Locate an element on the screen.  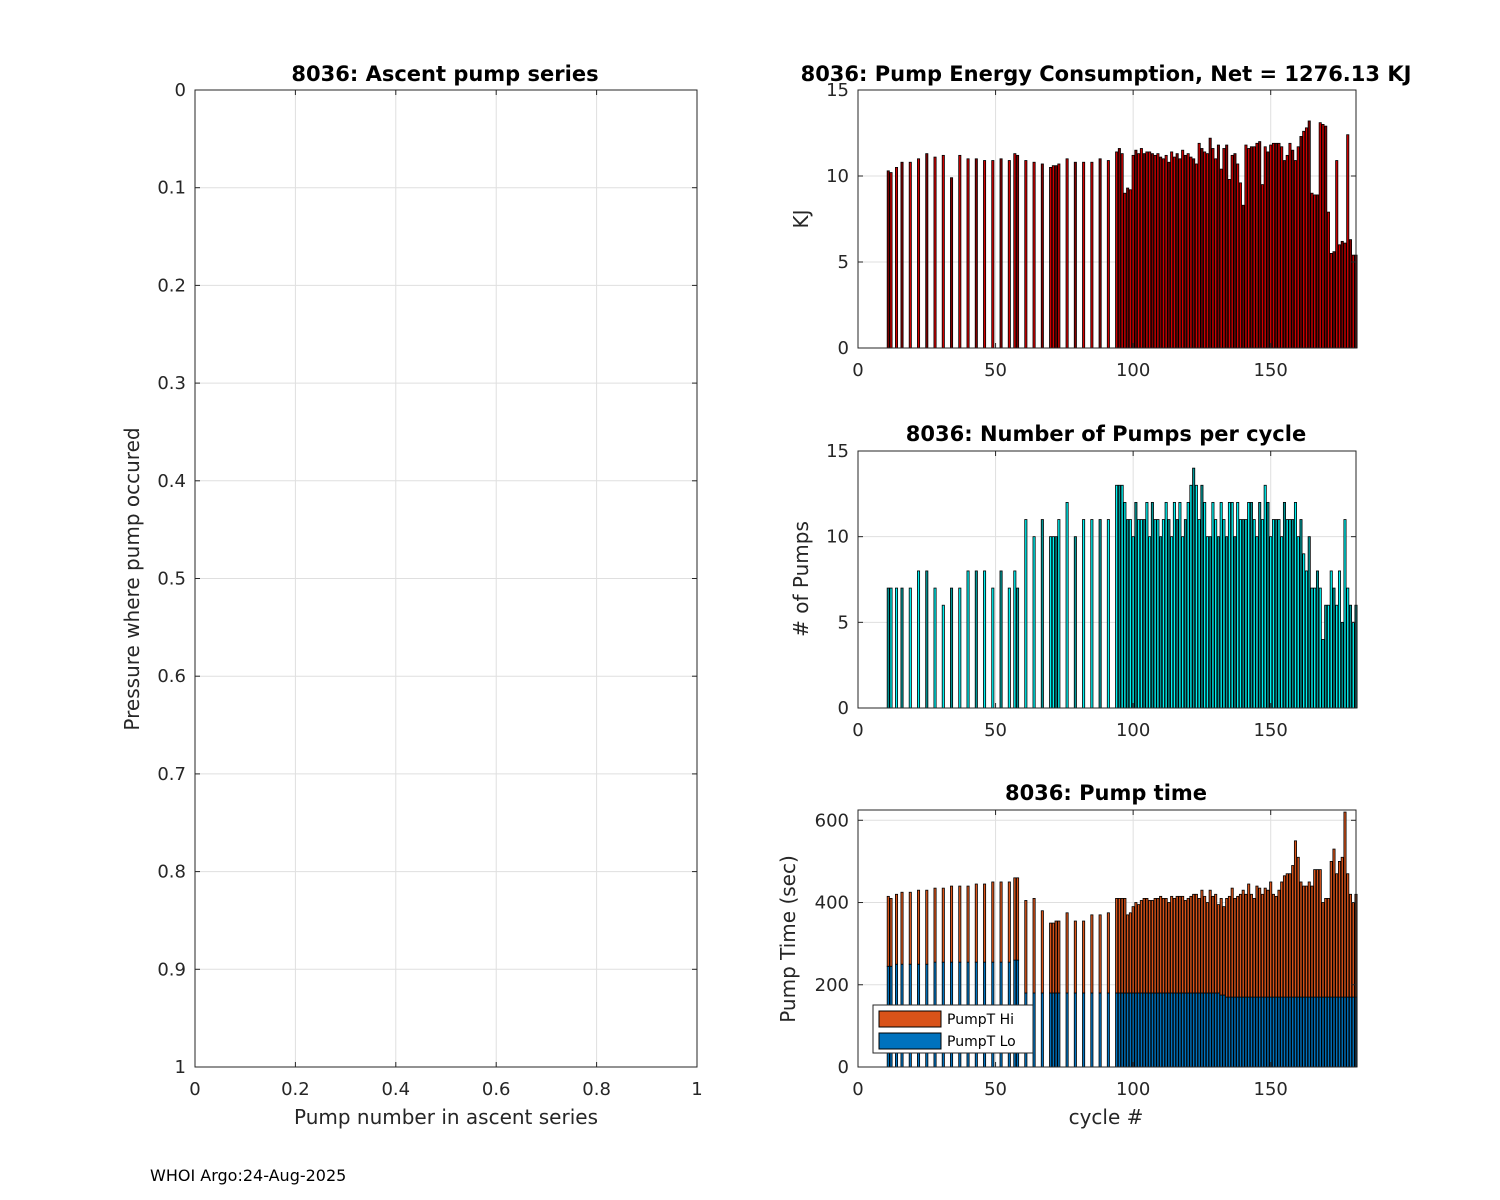
legend-swatch-pumpt-lo is located at coordinates (910, 1041).